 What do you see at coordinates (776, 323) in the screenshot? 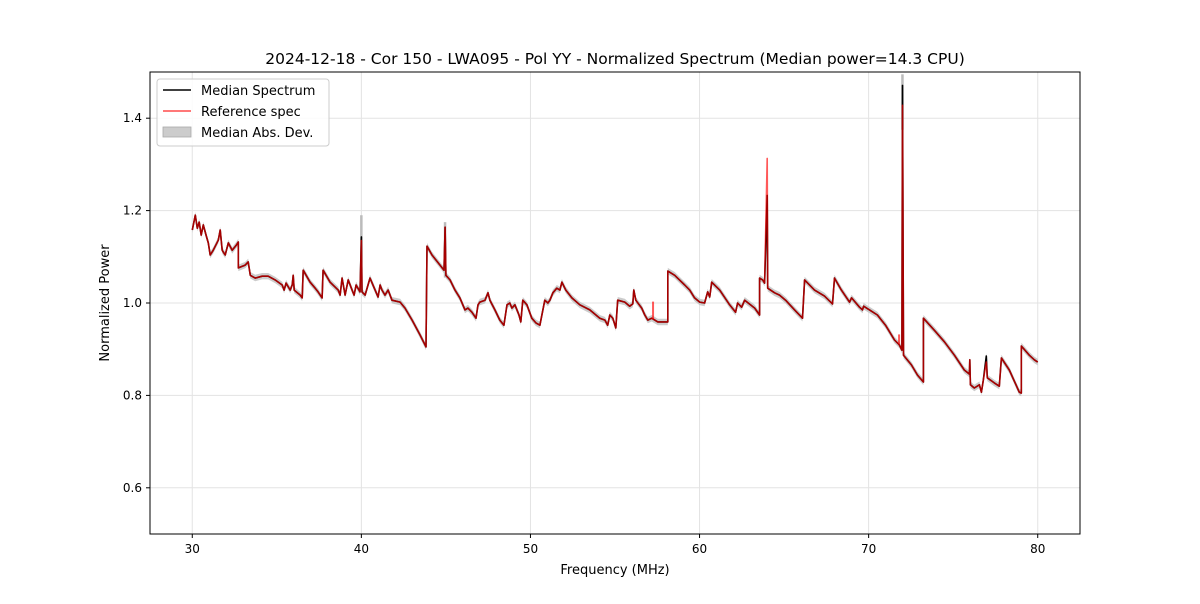
I see `reference-extra-spikes` at bounding box center [776, 323].